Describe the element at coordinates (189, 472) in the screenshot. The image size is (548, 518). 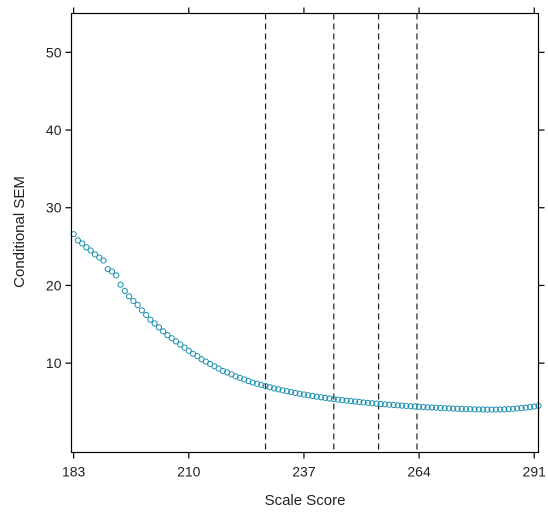
I see `x-tick-label: 210` at that location.